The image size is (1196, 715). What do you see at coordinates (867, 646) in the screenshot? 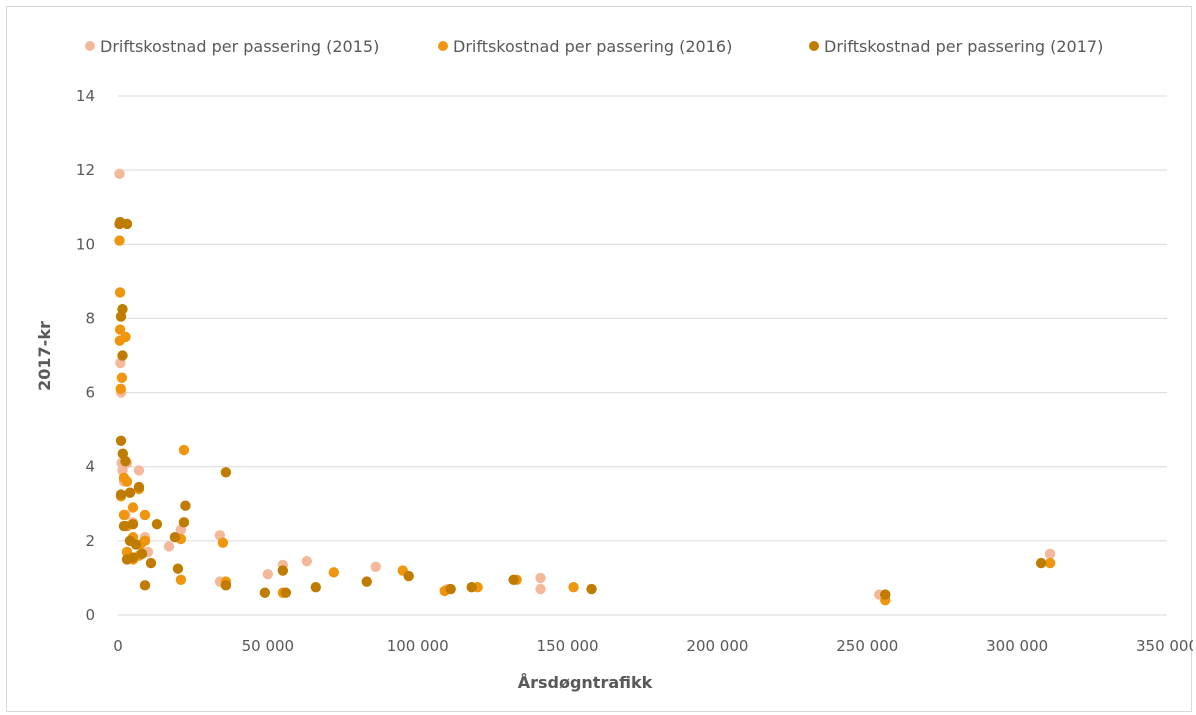
I see `x-tick-label: 250 000` at bounding box center [867, 646].